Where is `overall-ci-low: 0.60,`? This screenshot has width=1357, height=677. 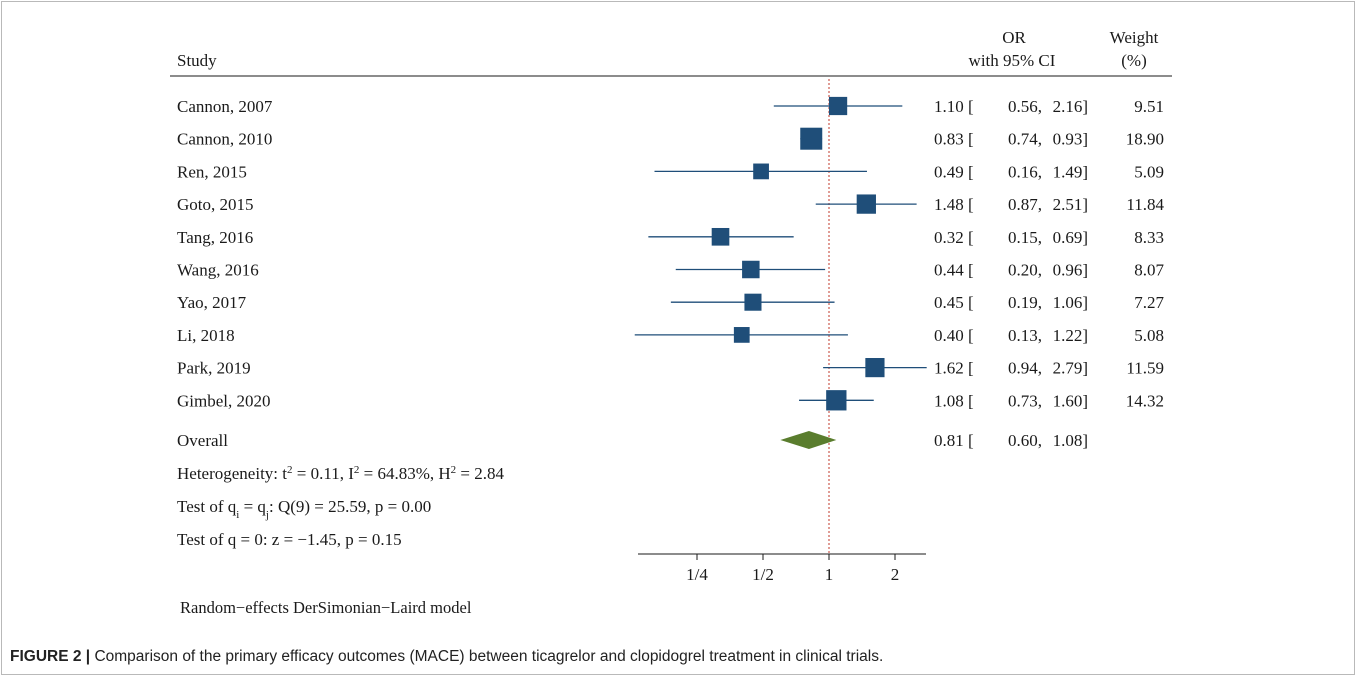
overall-ci-low: 0.60, is located at coordinates (1025, 440).